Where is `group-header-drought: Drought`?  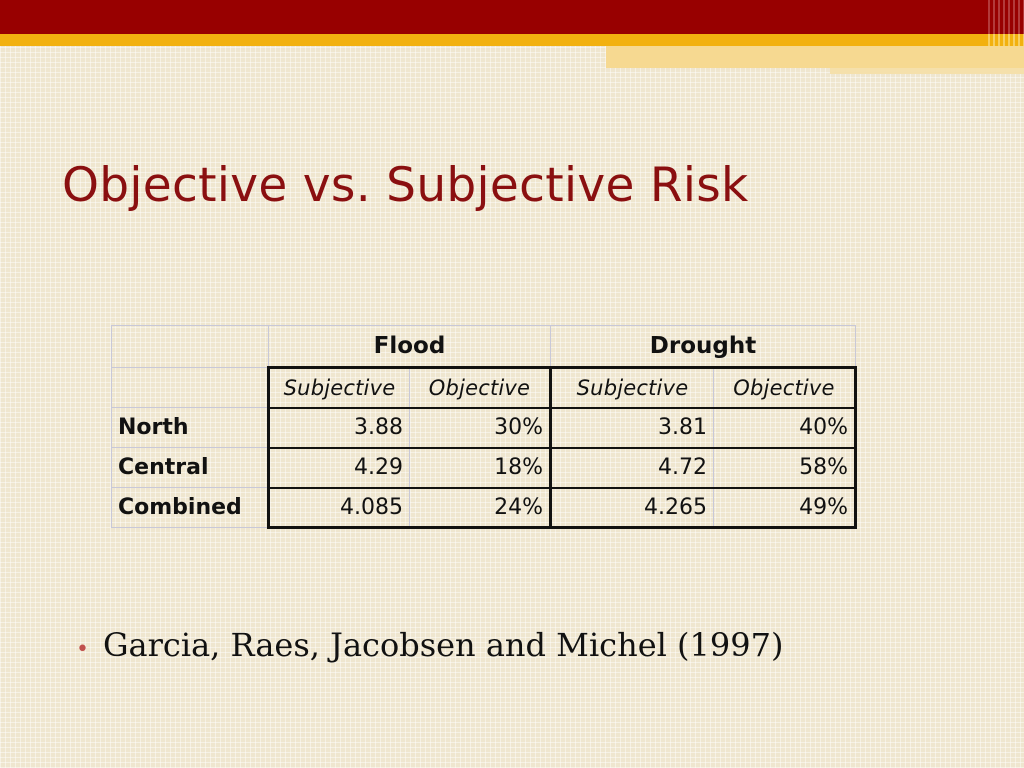
group-header-drought: Drought is located at coordinates (703, 346).